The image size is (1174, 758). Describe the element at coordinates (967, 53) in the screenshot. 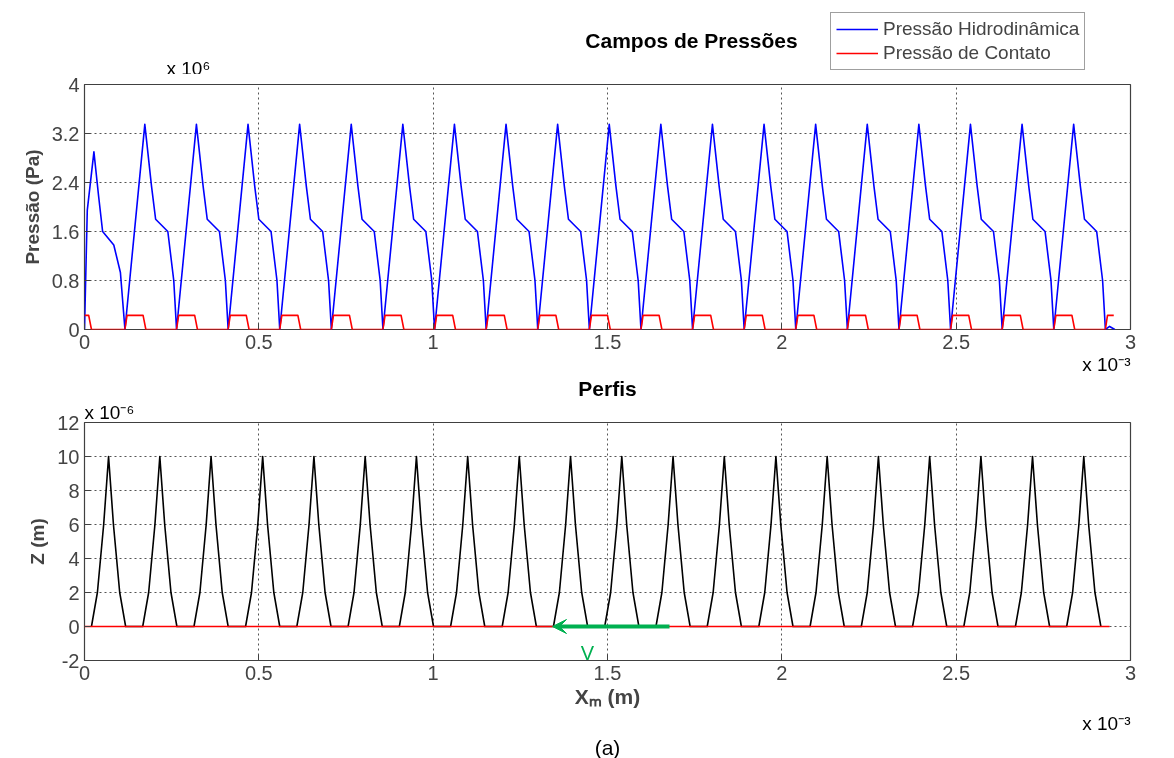

I see `legend-label: Pressão de Contato` at that location.